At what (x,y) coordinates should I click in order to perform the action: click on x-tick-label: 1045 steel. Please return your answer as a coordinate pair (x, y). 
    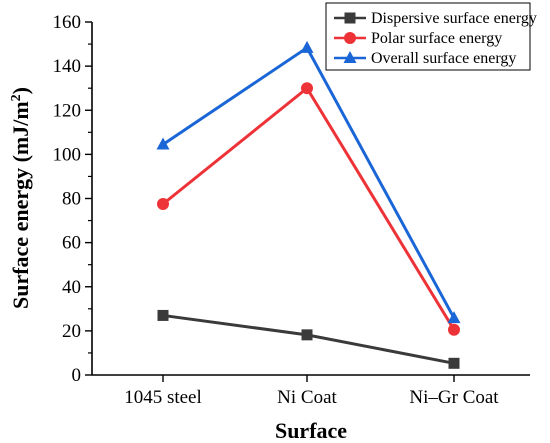
    Looking at the image, I should click on (163, 397).